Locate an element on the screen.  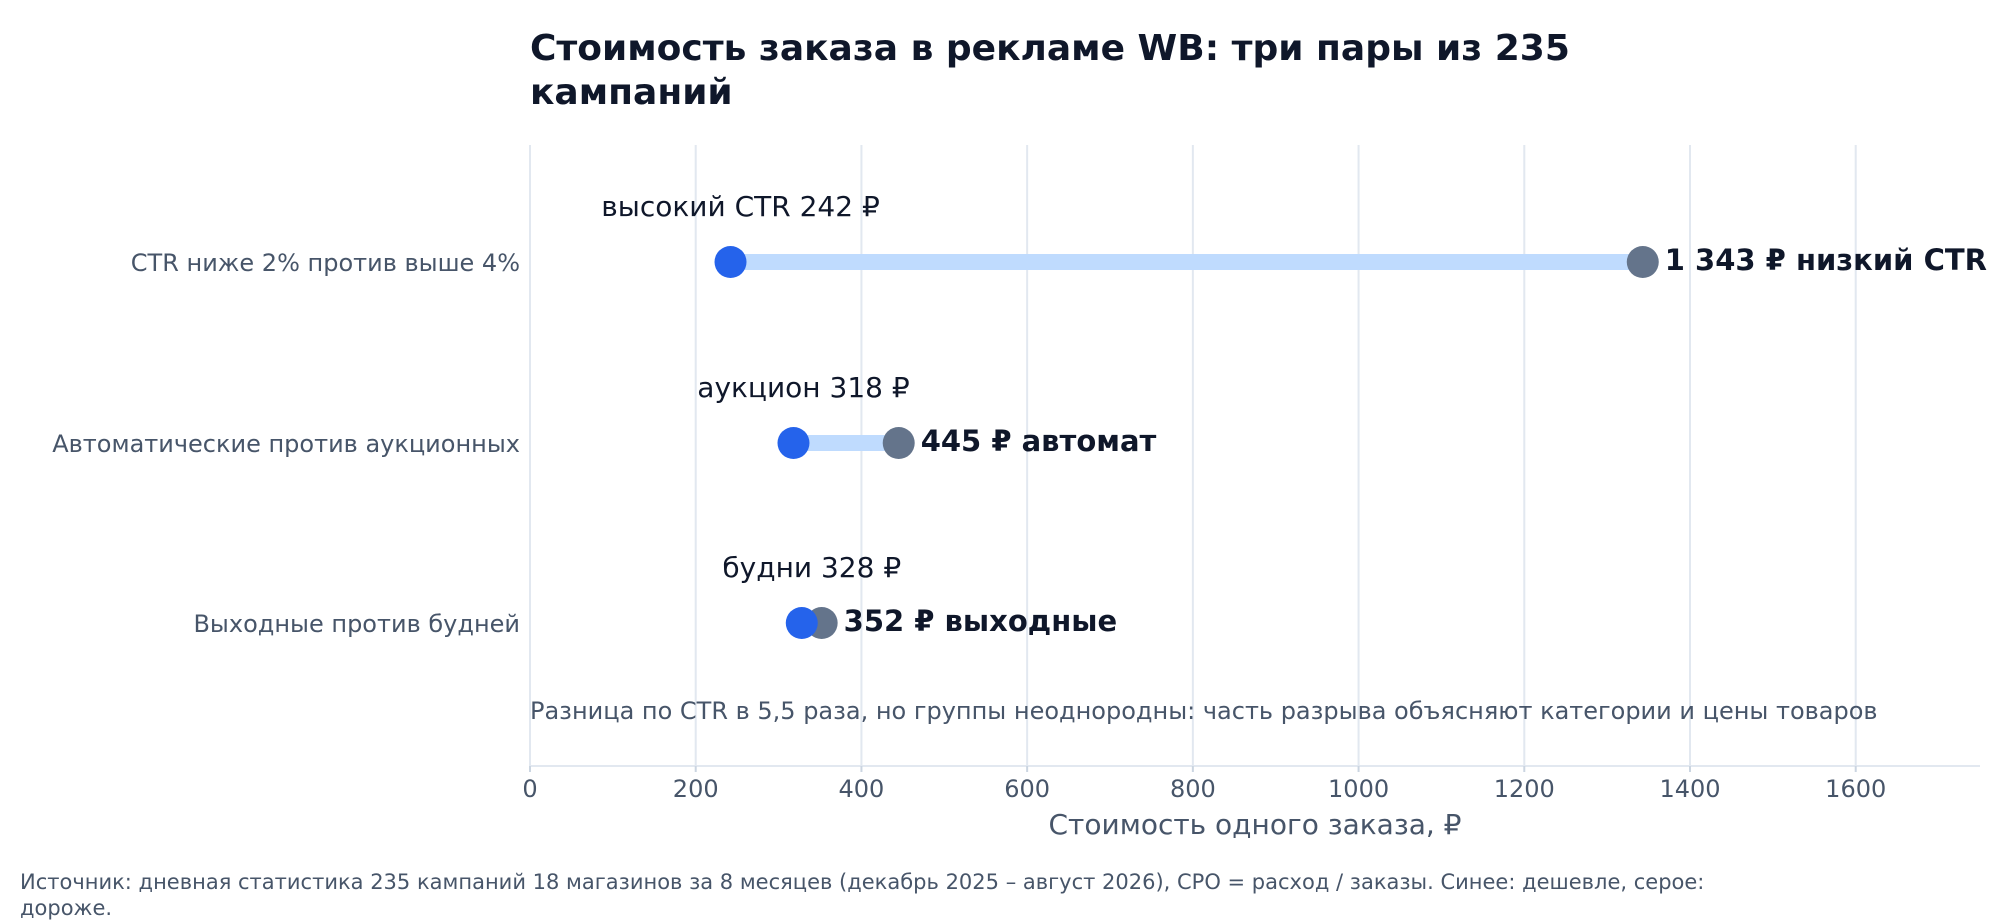
row-label: Выходные против будней is located at coordinates (356, 624).